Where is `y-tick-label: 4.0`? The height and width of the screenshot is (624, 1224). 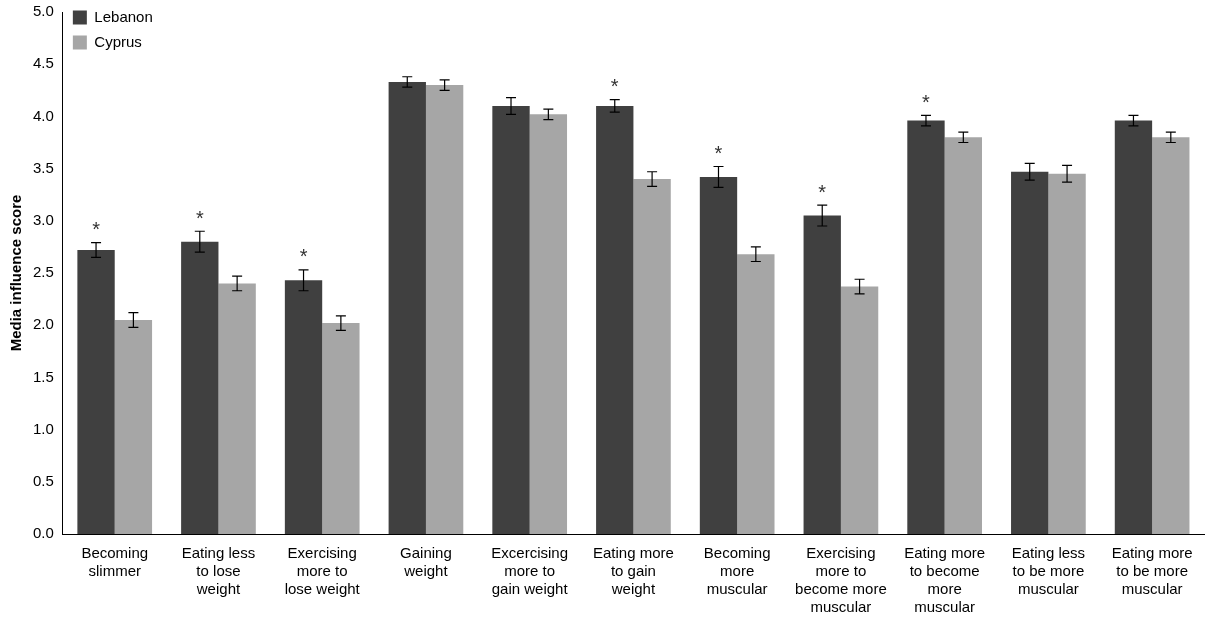
y-tick-label: 4.0 is located at coordinates (43, 115).